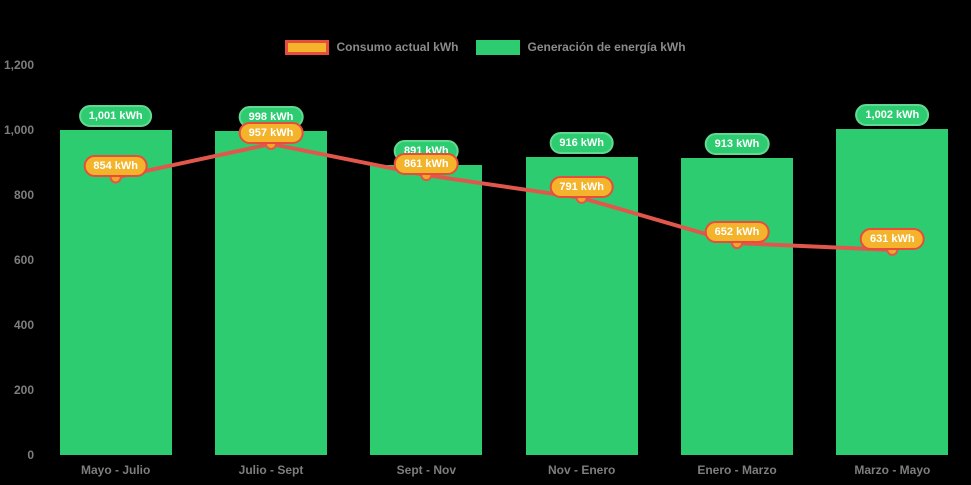 Image resolution: width=971 pixels, height=485 pixels. Describe the element at coordinates (115, 166) in the screenshot. I see `consumption-value-badge: 854 kWh` at that location.